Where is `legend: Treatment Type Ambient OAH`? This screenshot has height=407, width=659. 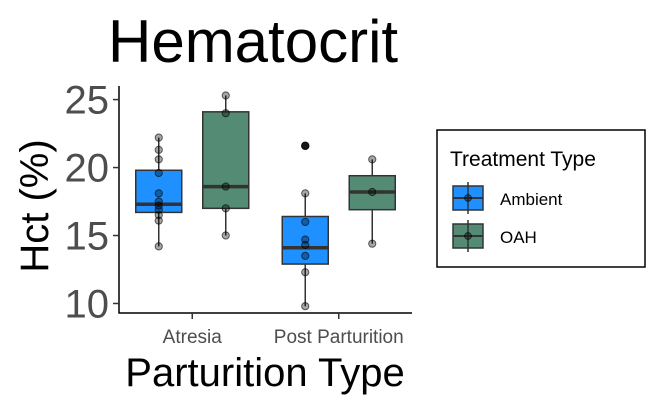 legend: Treatment Type Ambient OAH is located at coordinates (541, 198).